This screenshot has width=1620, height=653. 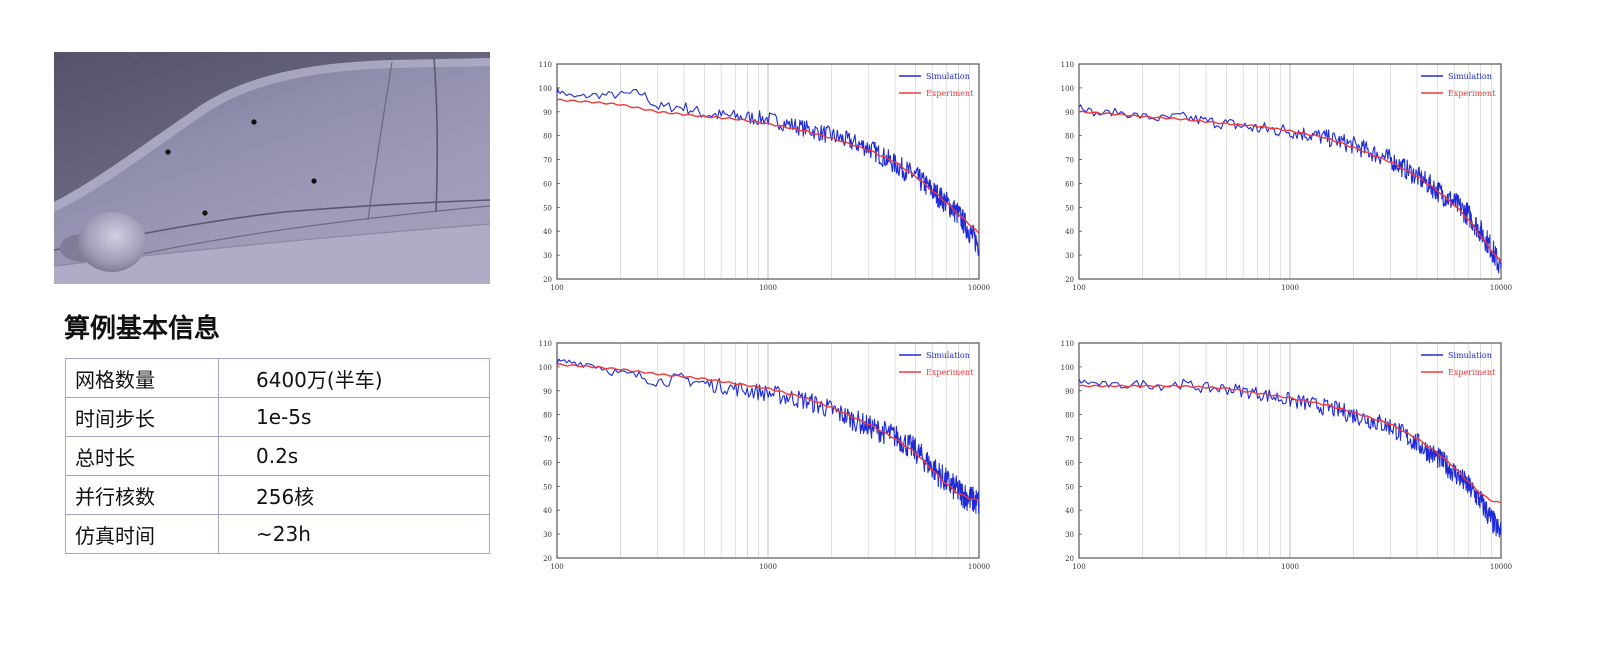 I want to click on row-key-mesh-count: 网格数量, so click(x=142, y=378).